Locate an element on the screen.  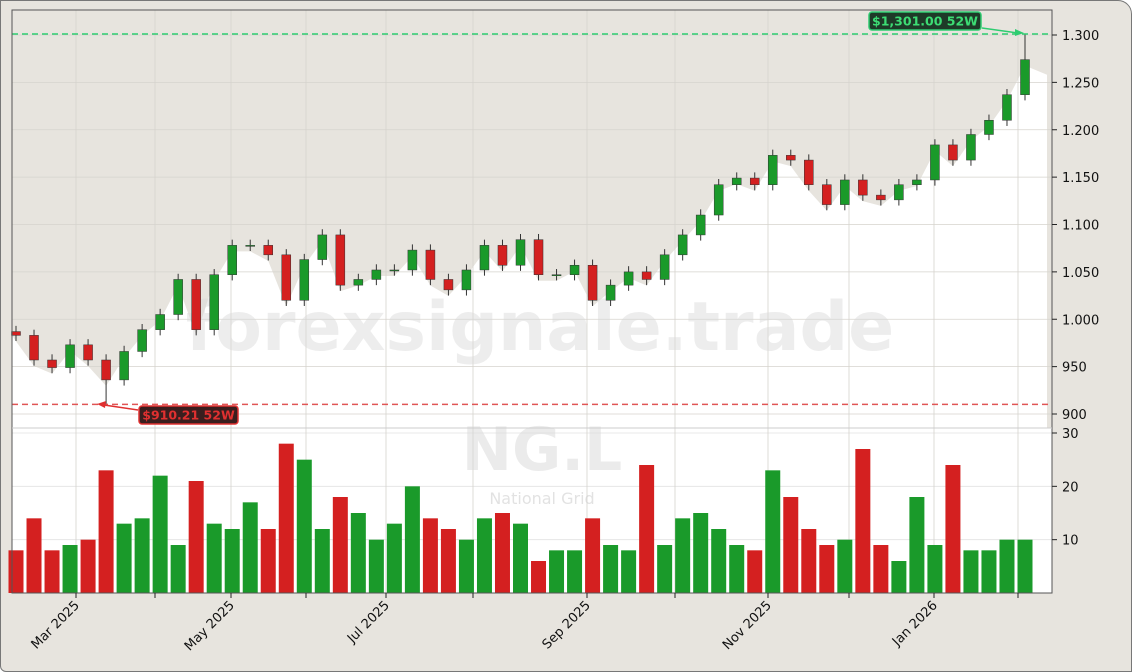
low-52w-label: $910.21 52W is located at coordinates (188, 415).